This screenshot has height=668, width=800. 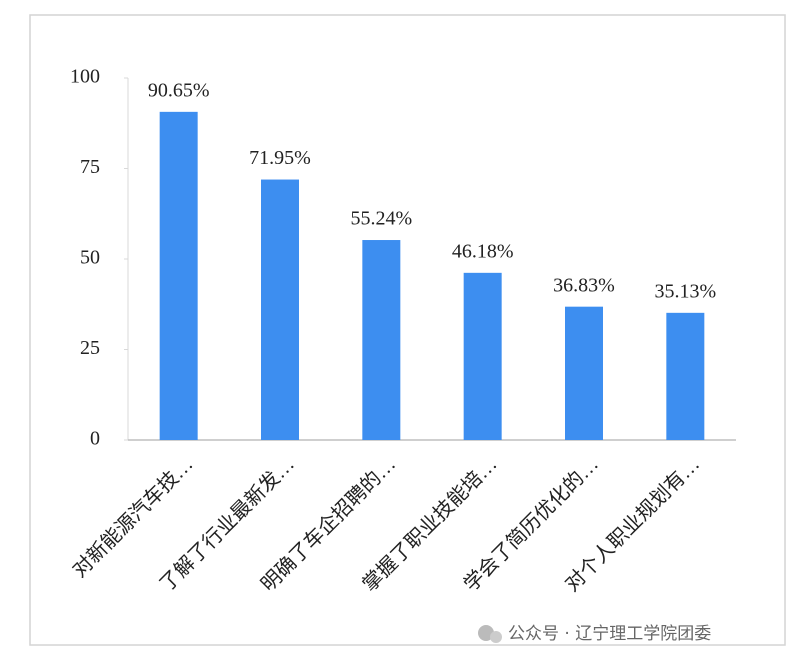 I want to click on watermark-text: 公众号 · 辽宁理工学院团委, so click(x=609, y=634).